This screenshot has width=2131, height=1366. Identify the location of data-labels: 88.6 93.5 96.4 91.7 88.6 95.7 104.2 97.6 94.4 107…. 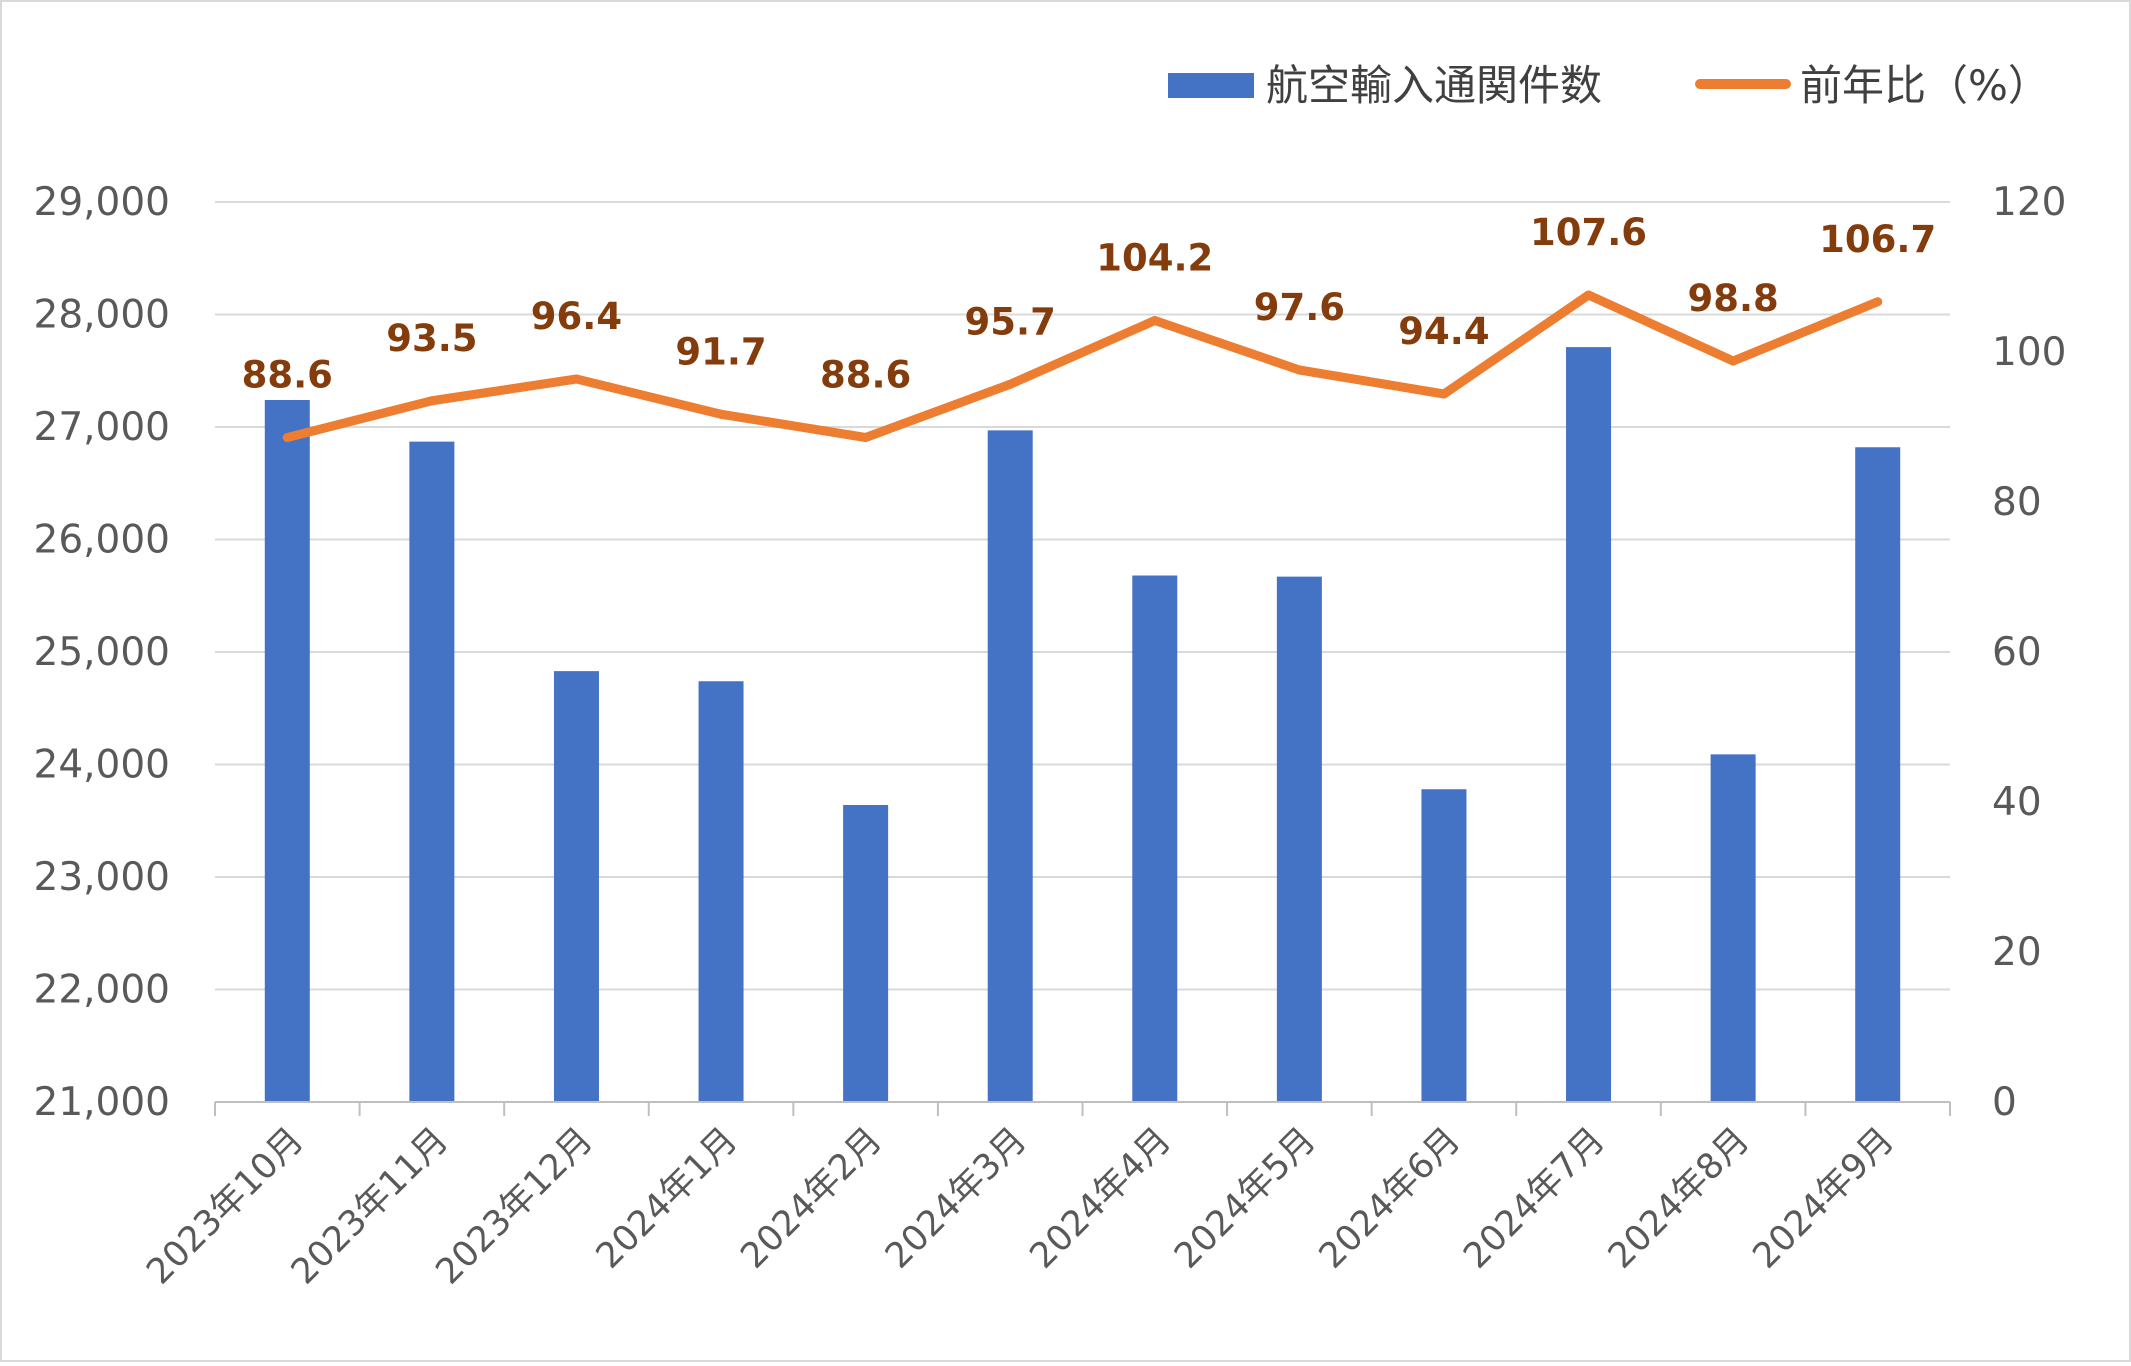
(1089, 304).